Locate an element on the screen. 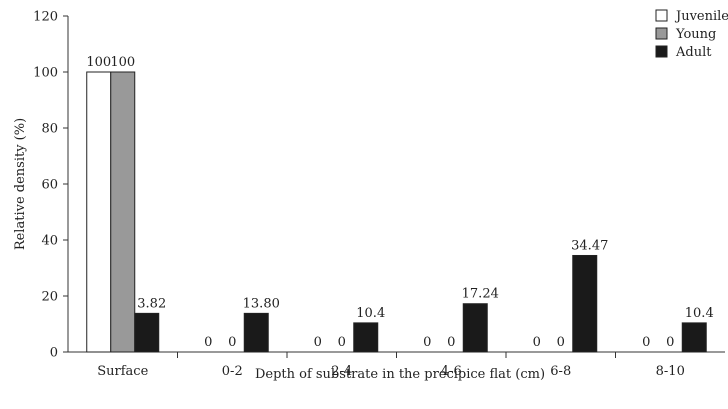 The width and height of the screenshot is (728, 409). bar-juvenile-surface is located at coordinates (99, 212).